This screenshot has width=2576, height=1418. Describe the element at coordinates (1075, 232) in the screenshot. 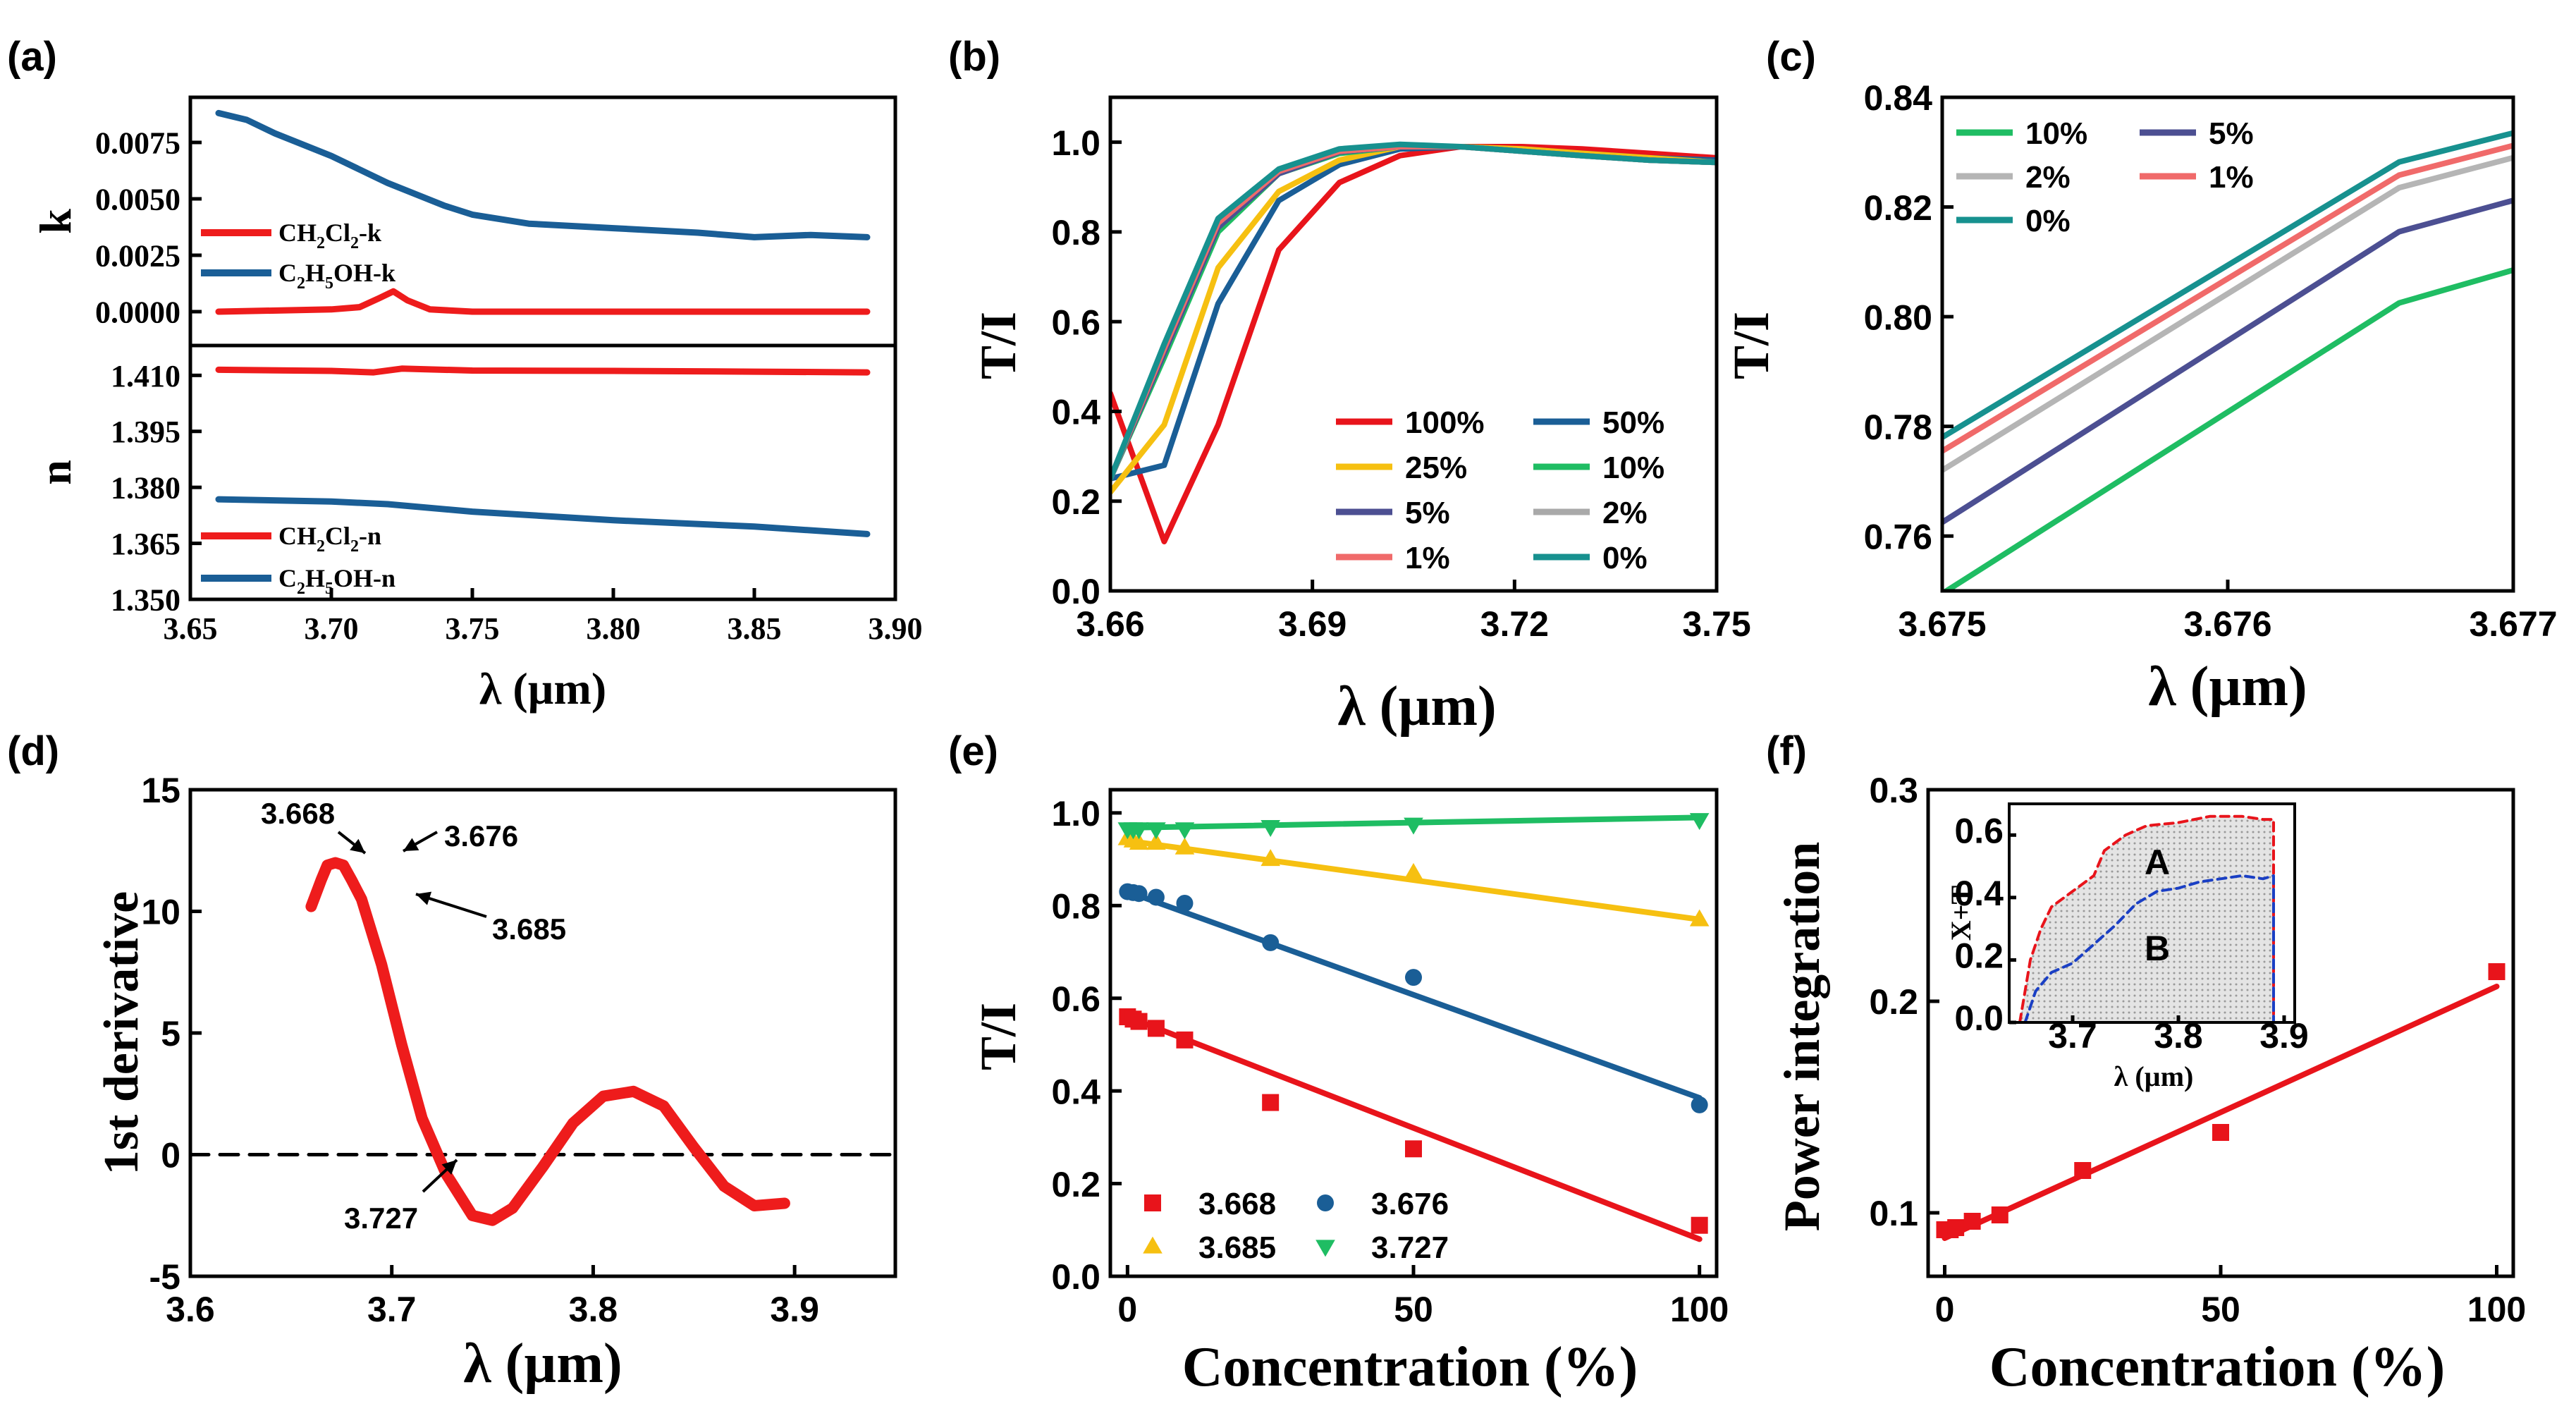

I see `b-ytick-label: 0.8` at that location.